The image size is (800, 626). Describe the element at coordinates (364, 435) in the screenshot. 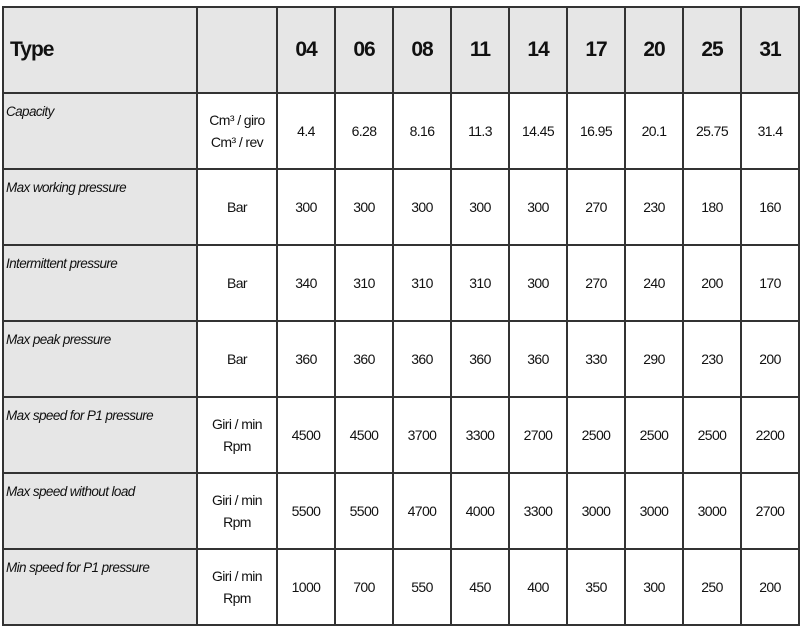

I see `value-cell: 4500` at that location.